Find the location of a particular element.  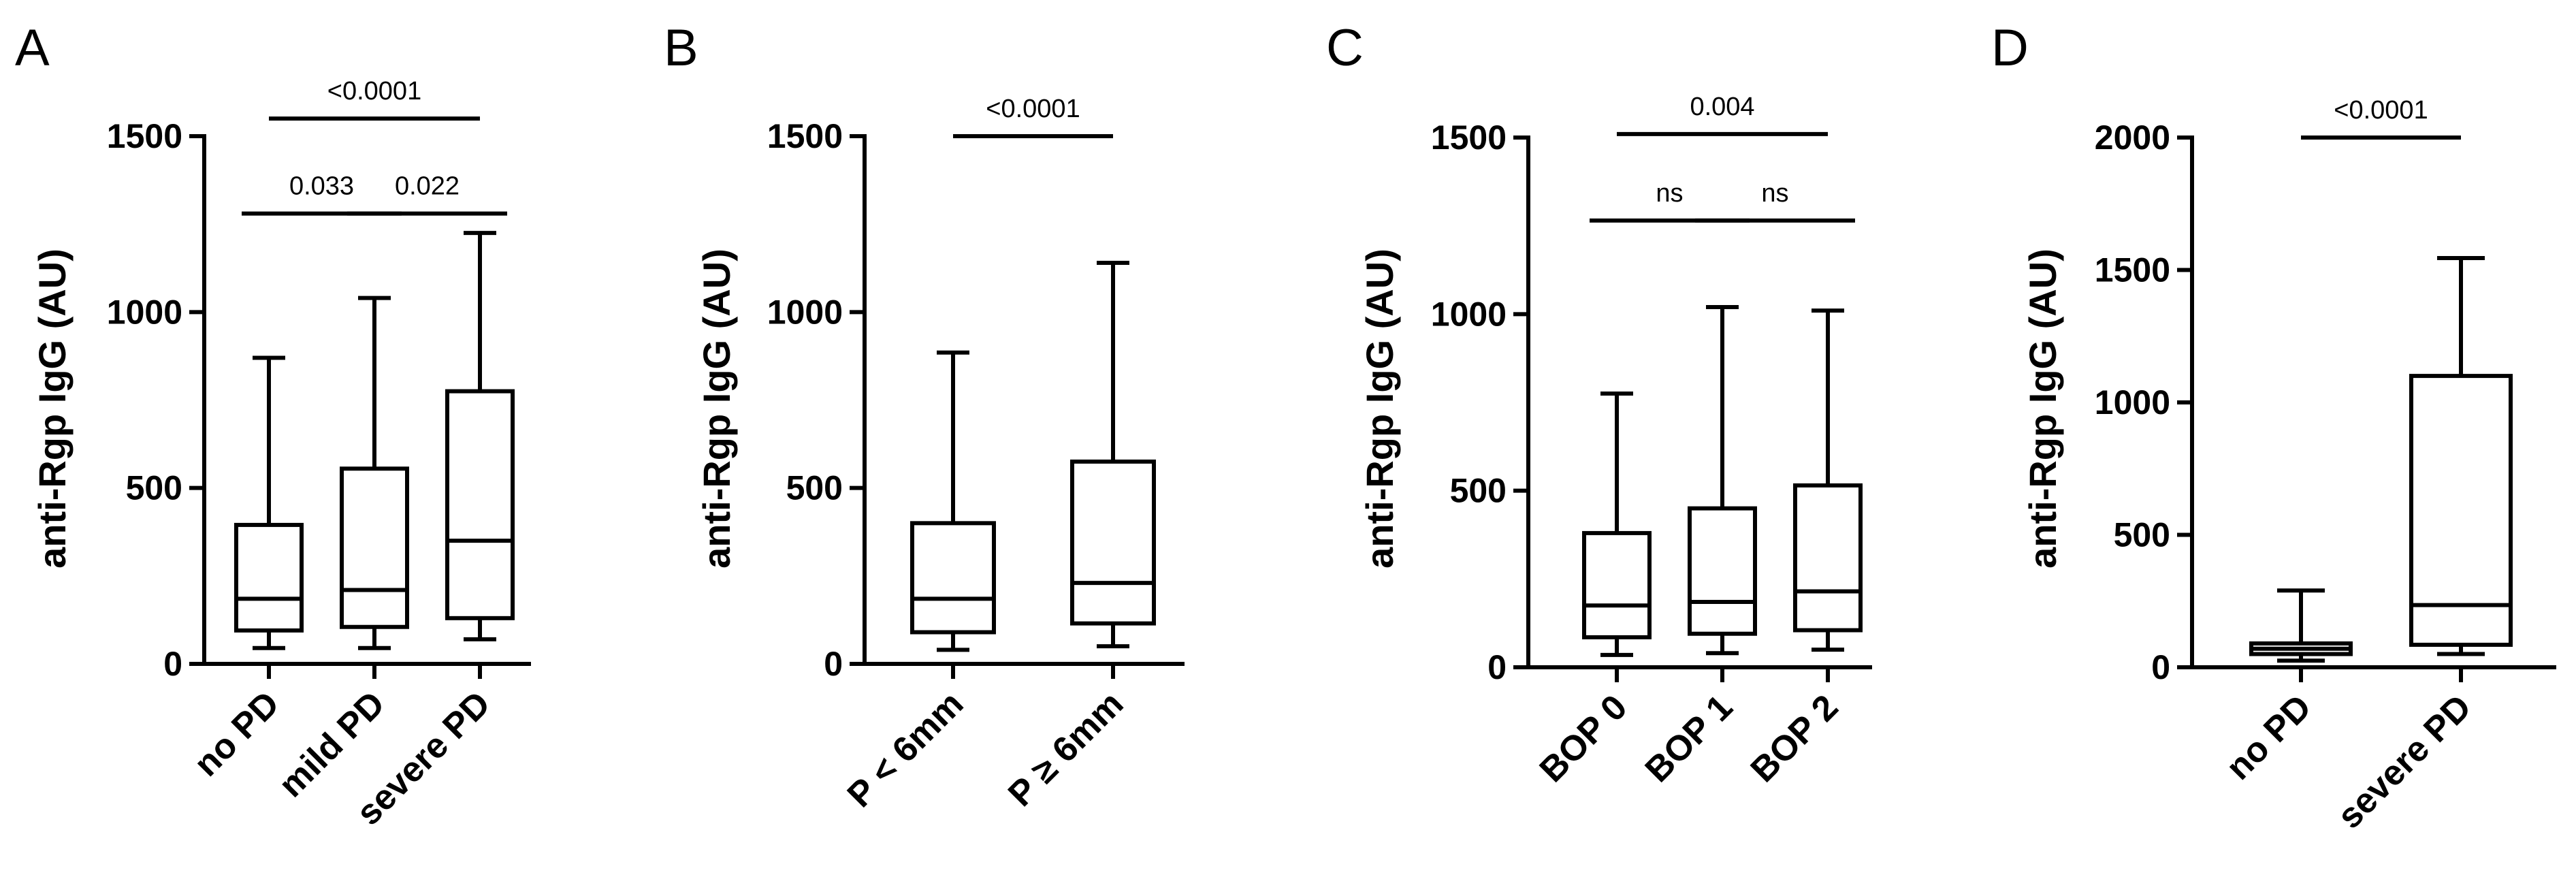

panel-letter: A is located at coordinates (33, 48).